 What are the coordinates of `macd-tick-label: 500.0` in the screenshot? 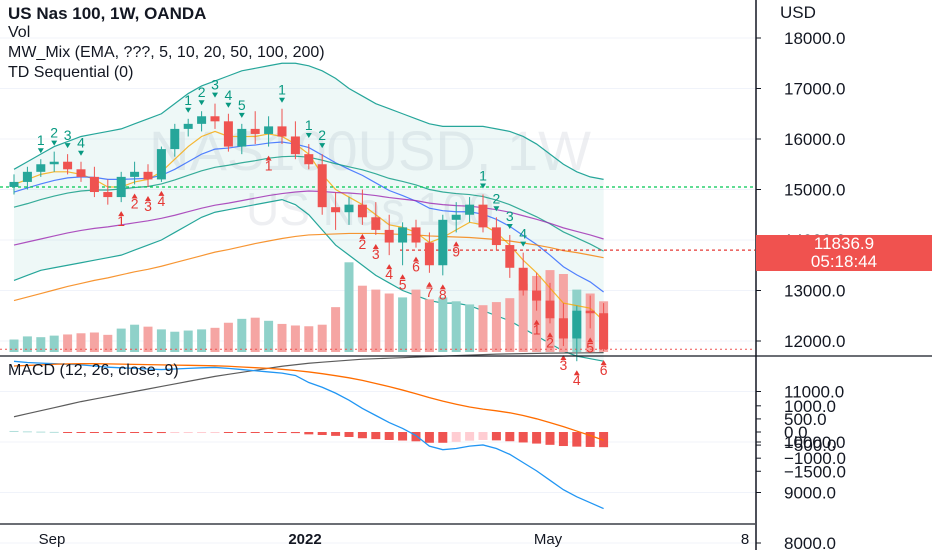 It's located at (805, 419).